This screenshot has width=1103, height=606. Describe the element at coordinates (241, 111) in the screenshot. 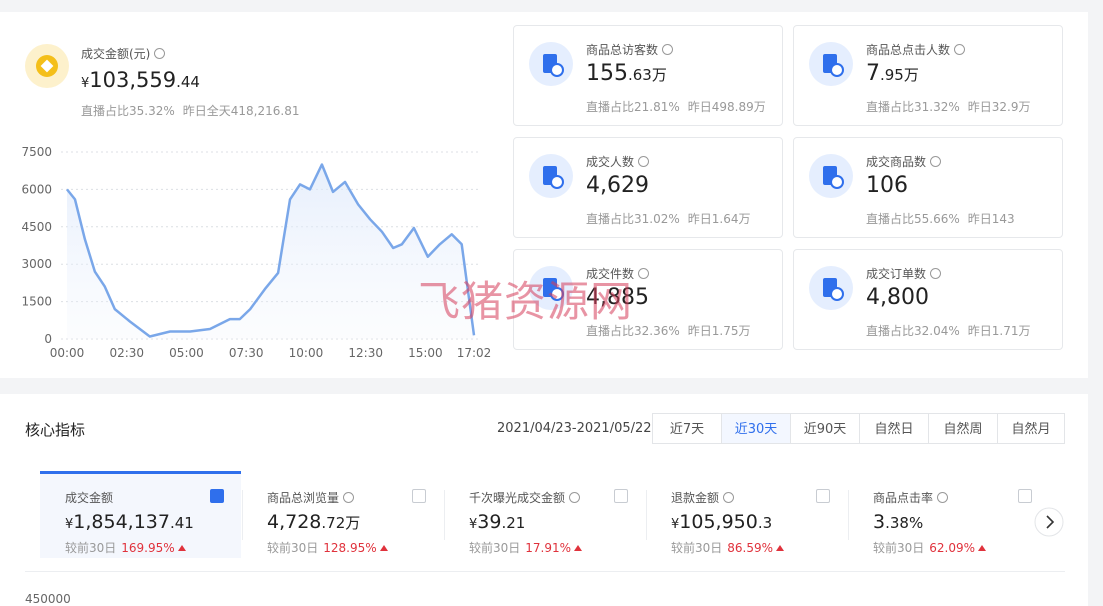

I see `yesterday: 昨日全天418,216.81` at that location.